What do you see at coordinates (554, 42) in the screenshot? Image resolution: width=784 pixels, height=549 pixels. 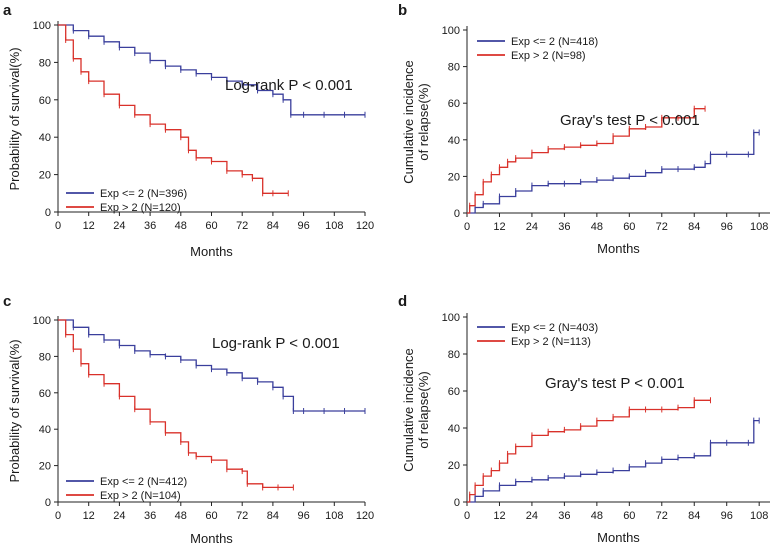 I see `legend-label: Exp <= 2 (N=418)` at bounding box center [554, 42].